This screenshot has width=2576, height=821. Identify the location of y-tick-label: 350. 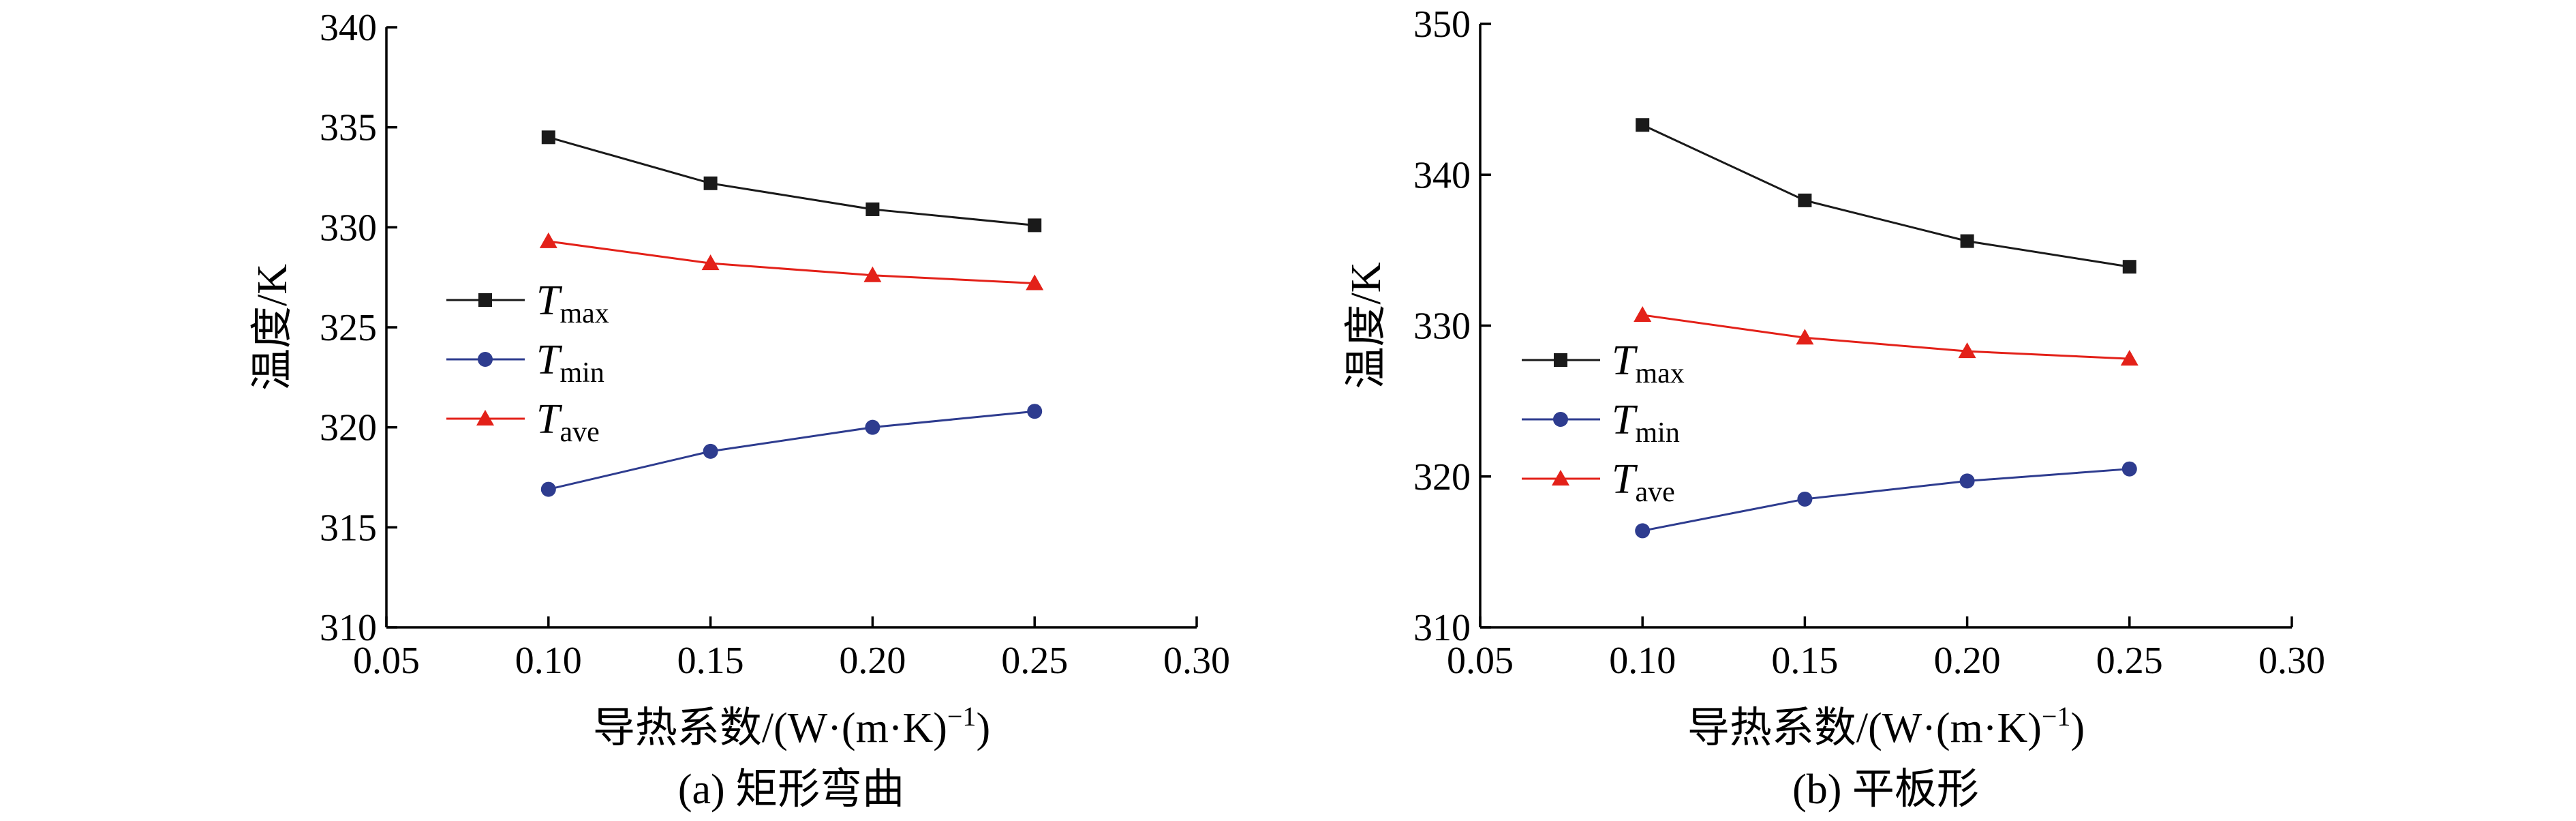
(1442, 24).